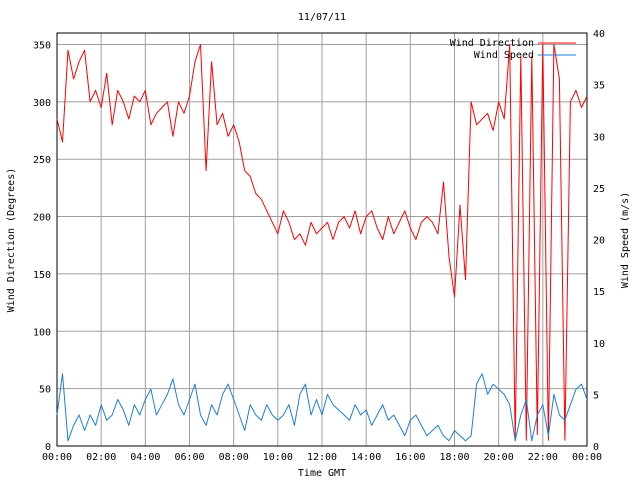  What do you see at coordinates (189, 457) in the screenshot?
I see `x-tick-label: 06:00` at bounding box center [189, 457].